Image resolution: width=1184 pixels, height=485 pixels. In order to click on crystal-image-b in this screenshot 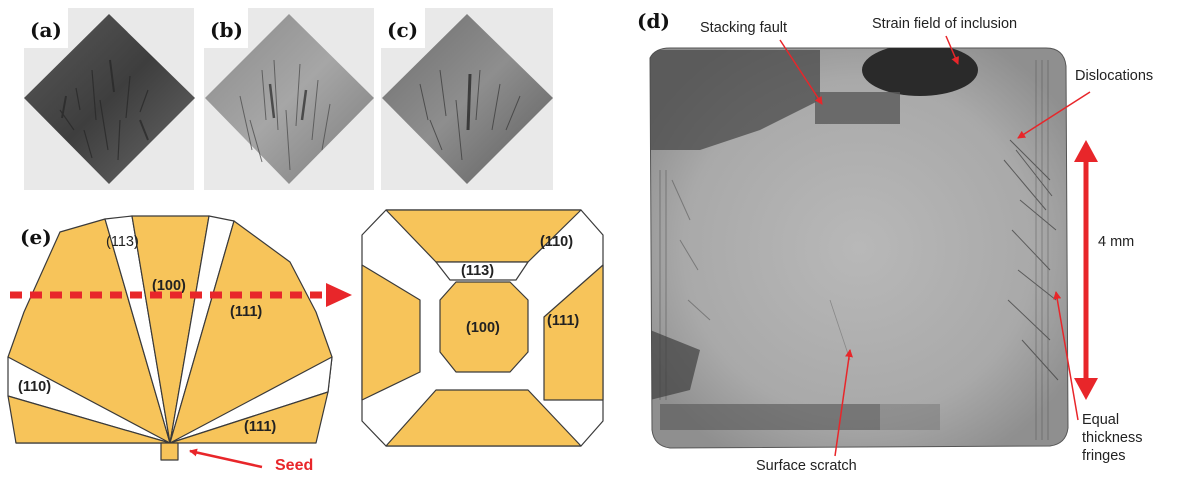, I will do `click(289, 99)`.